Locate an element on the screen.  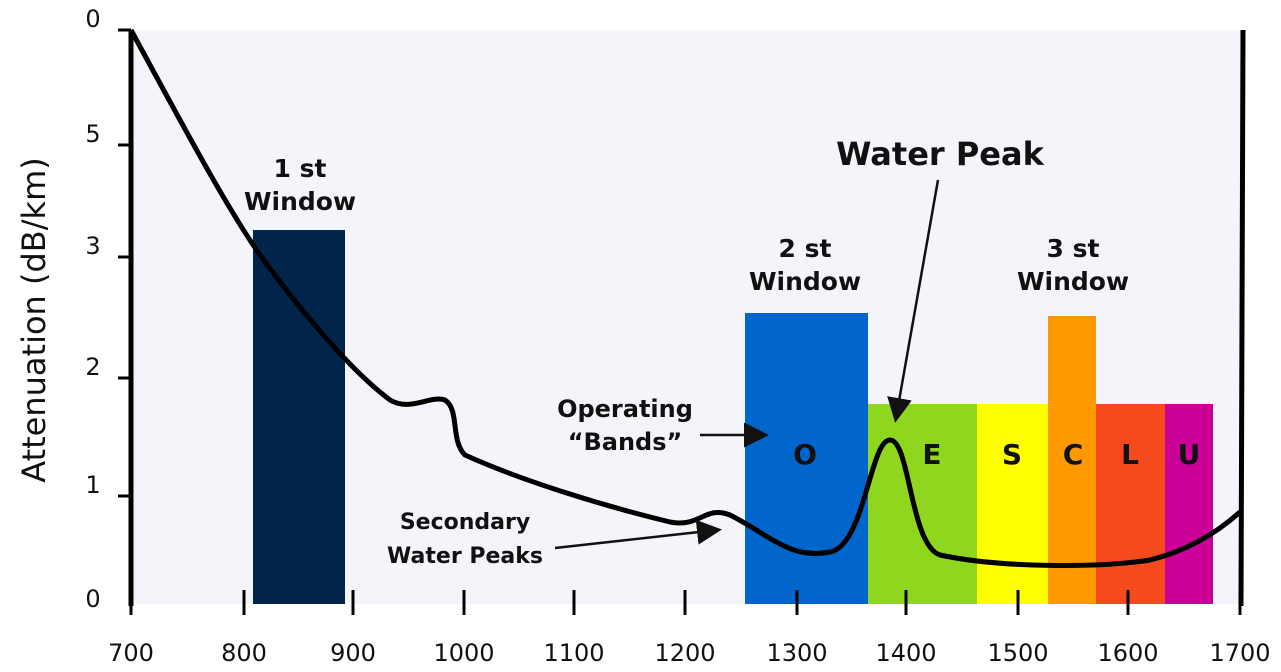
x-tick-label: 1300 is located at coordinates (796, 653).